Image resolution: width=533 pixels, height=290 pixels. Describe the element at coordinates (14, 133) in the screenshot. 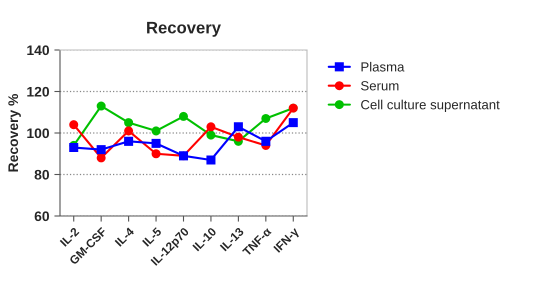

I see `y-axis-title: Recovery %` at that location.